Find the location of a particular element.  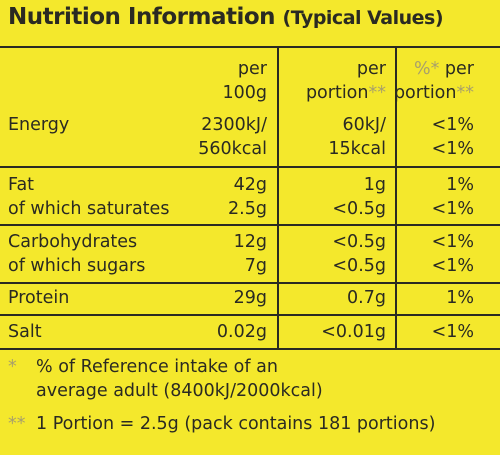

col-pct-header-2: portion** is located at coordinates (434, 93).